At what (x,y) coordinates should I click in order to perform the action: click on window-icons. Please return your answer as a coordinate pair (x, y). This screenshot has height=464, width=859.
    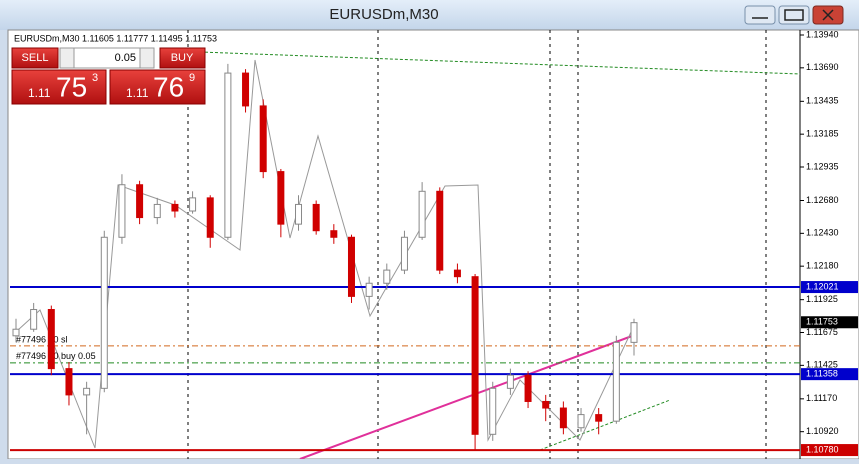
    Looking at the image, I should click on (793, 15).